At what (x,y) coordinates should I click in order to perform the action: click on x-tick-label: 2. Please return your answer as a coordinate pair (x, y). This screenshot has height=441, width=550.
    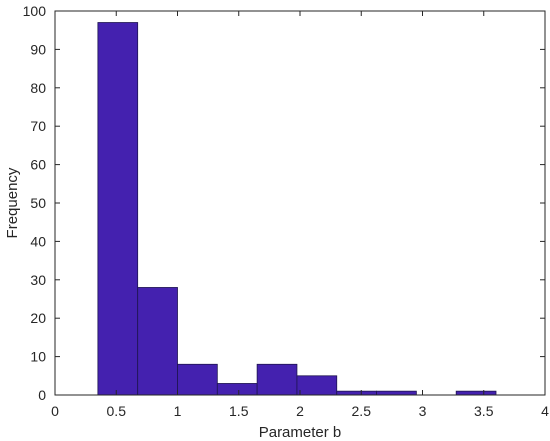
    Looking at the image, I should click on (300, 411).